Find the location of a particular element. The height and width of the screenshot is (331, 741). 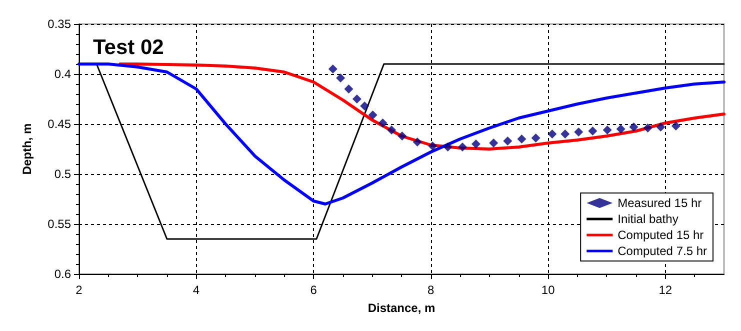

legend-label: Measured 15 hr is located at coordinates (660, 203).